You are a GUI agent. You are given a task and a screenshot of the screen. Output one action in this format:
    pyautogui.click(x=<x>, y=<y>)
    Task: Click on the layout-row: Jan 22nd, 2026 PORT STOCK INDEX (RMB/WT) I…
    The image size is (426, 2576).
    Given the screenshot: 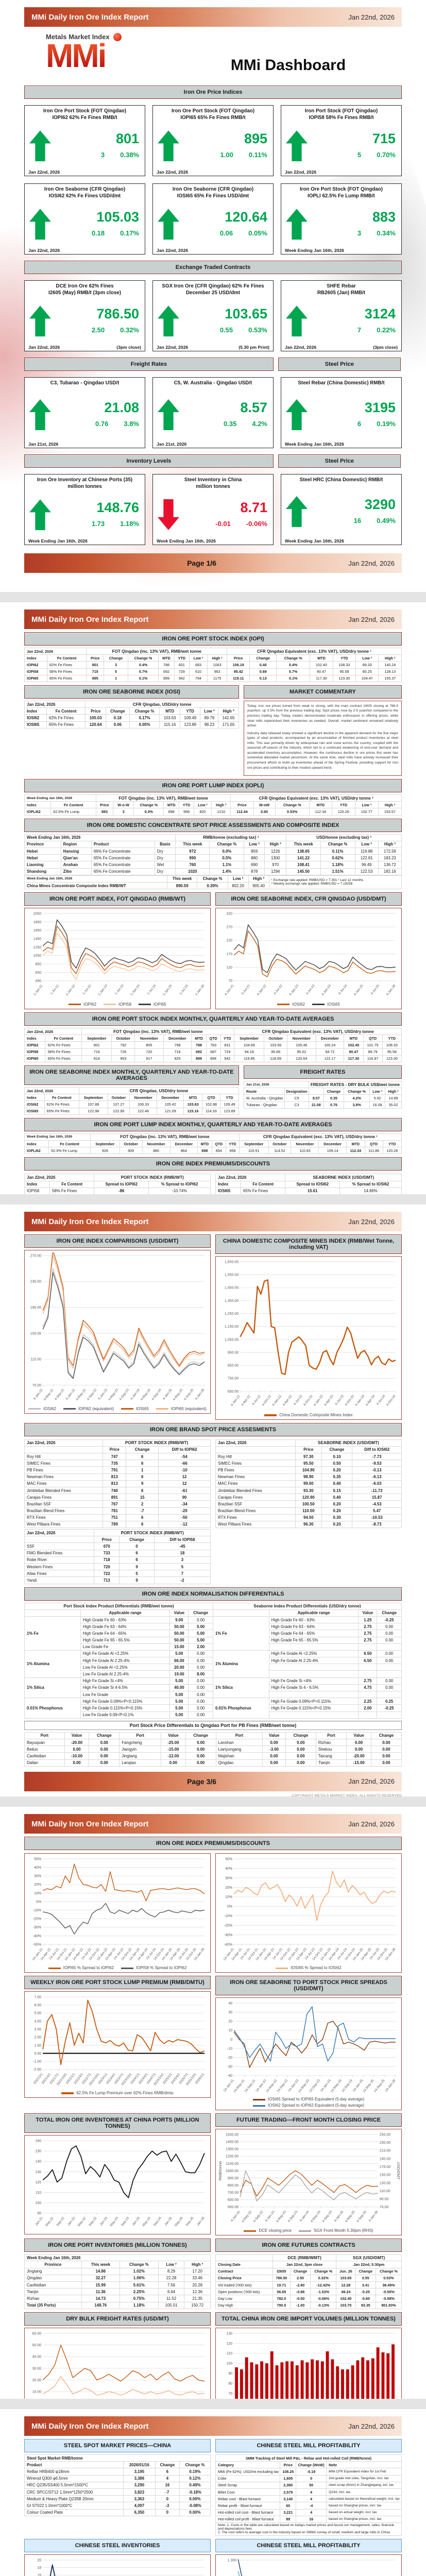 What is the action you would take?
    pyautogui.click(x=213, y=1184)
    